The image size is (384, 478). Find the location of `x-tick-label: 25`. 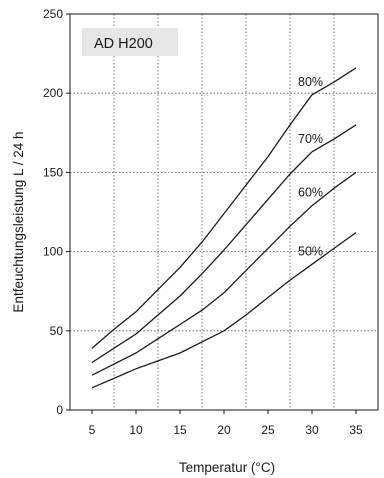

x-tick-label: 25 is located at coordinates (268, 430).